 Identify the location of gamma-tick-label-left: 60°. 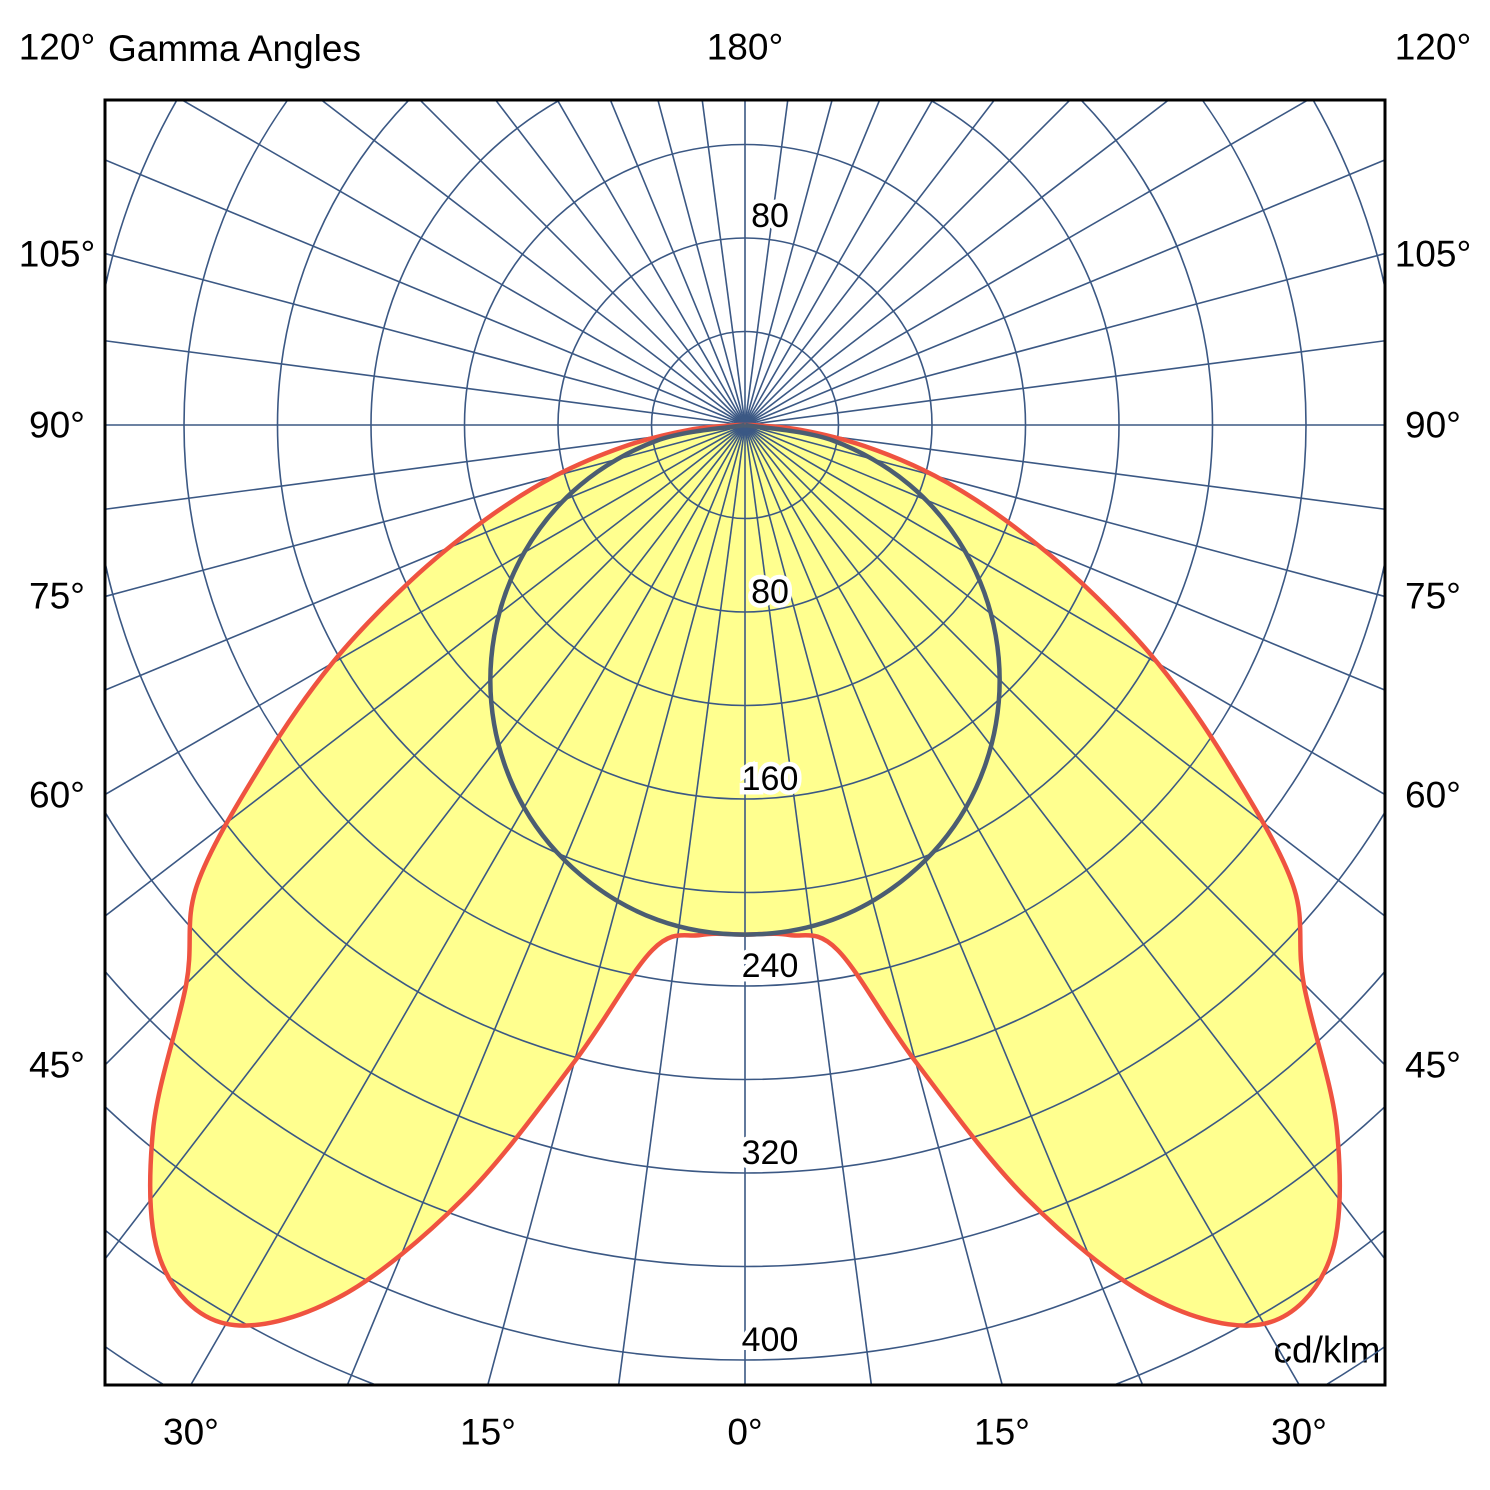
(57, 795).